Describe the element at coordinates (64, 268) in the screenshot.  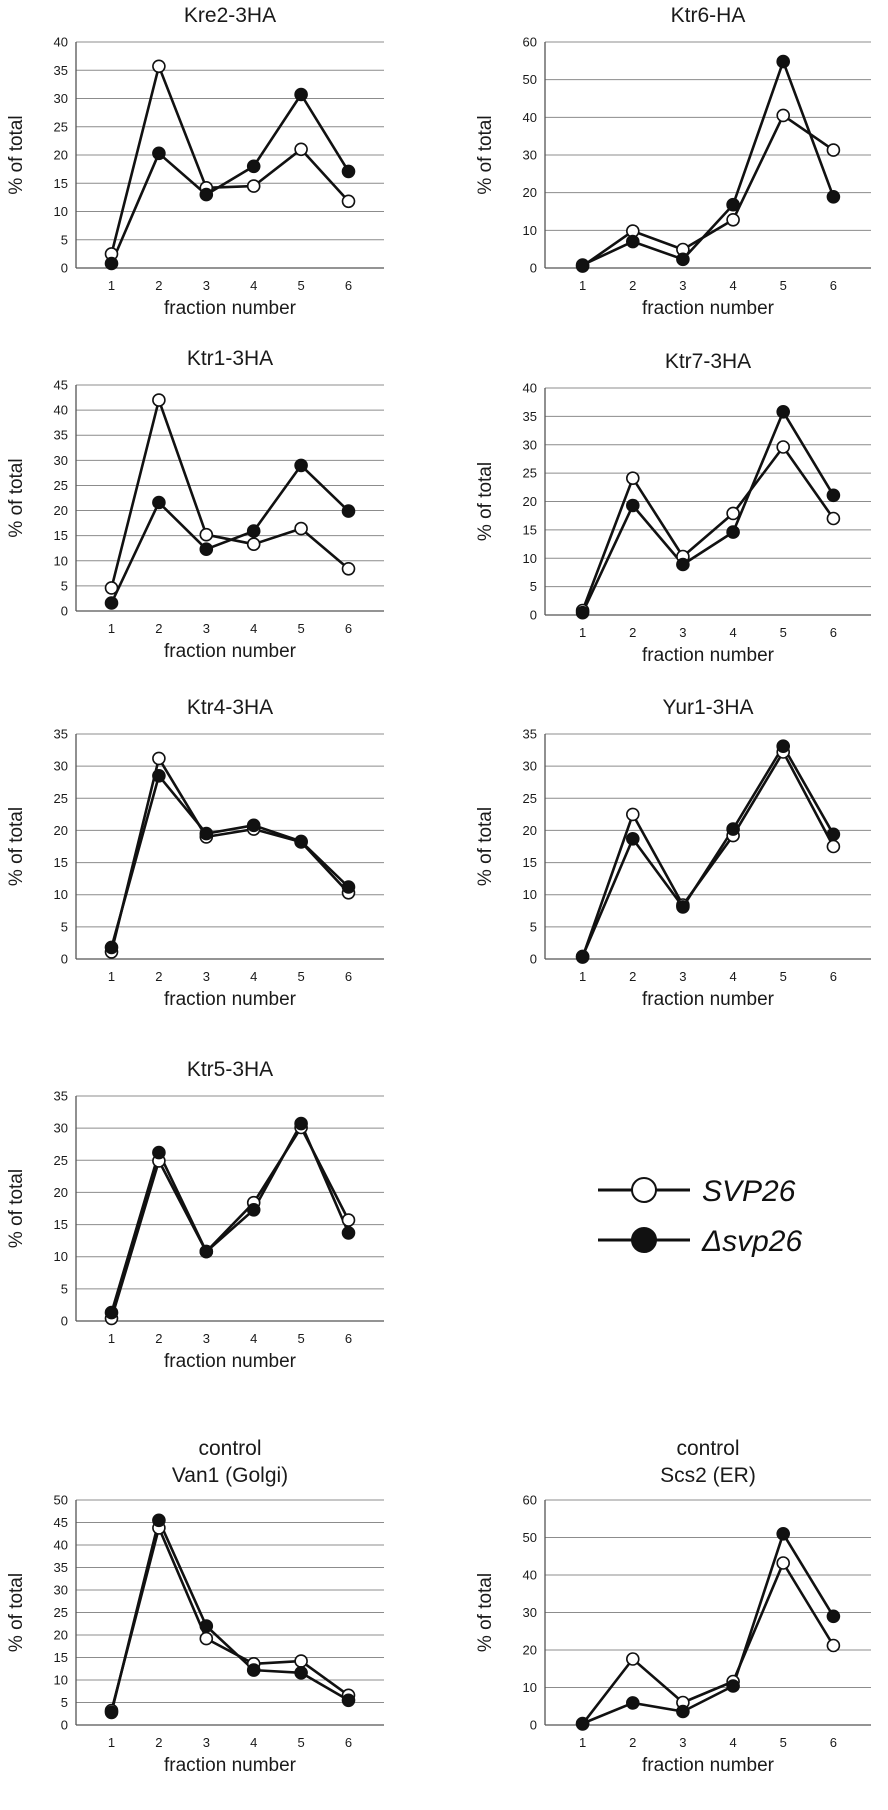
I see `y-tick-label: 0` at that location.